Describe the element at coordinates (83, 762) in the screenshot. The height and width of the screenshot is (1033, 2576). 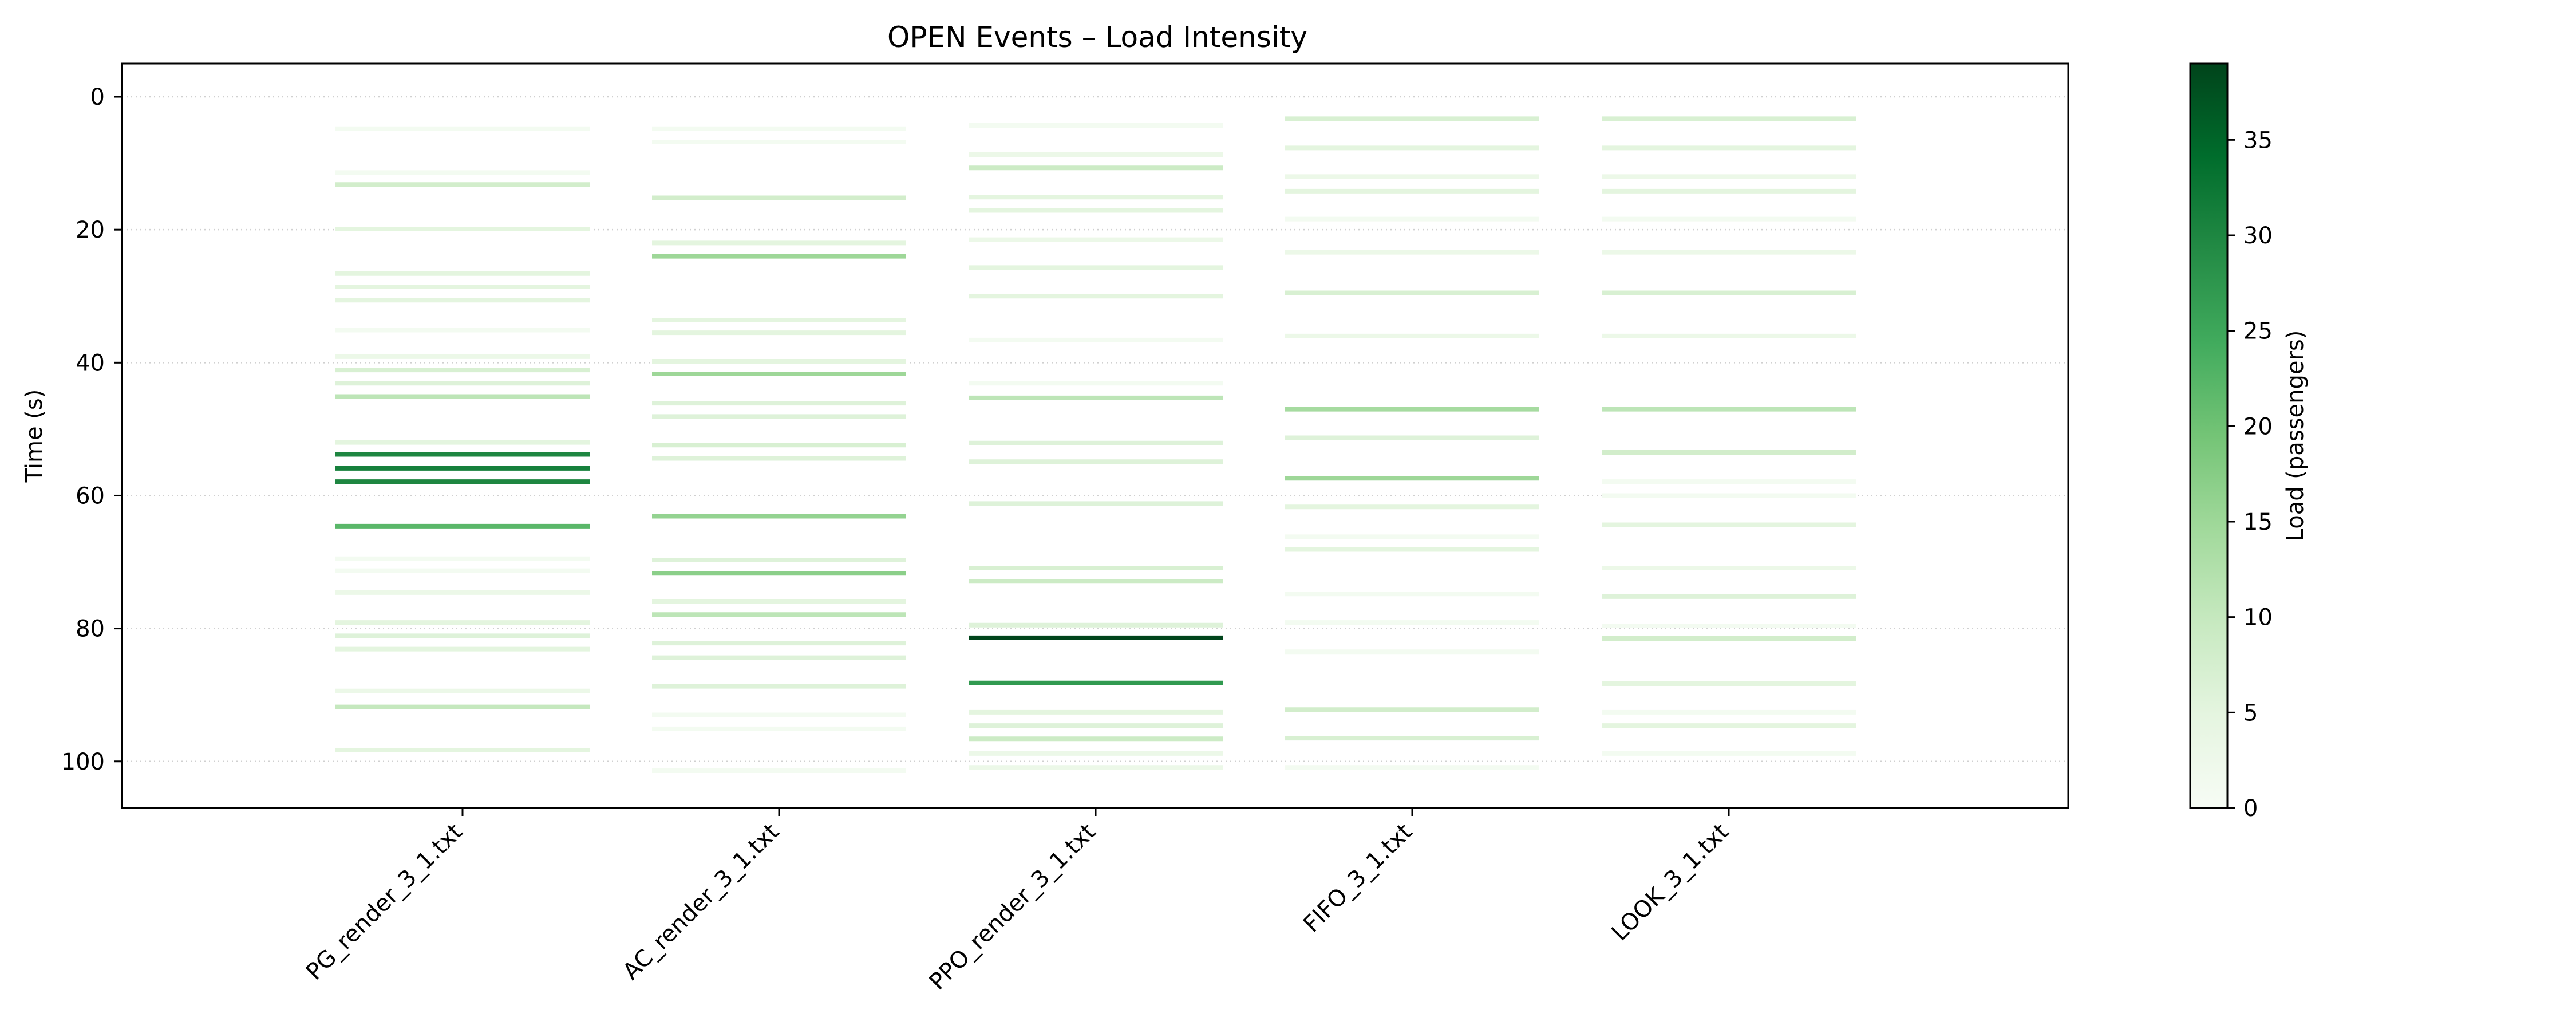
I see `y-tick-label: 100` at that location.